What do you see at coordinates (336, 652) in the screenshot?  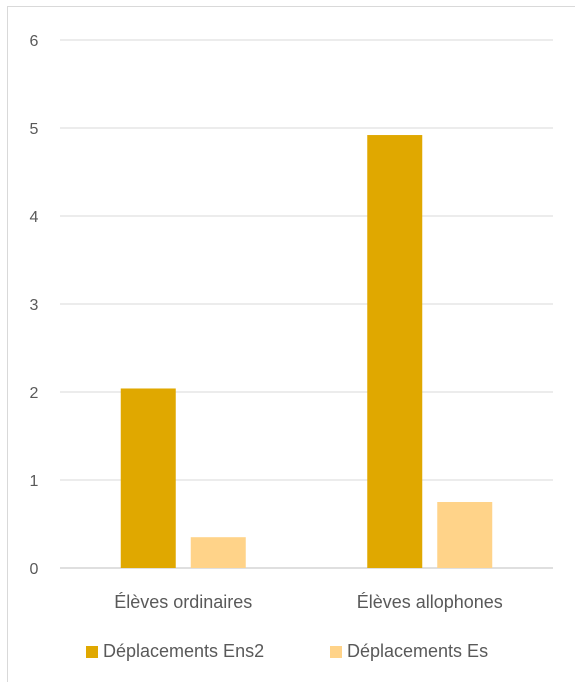 I see `legend-swatch-es` at bounding box center [336, 652].